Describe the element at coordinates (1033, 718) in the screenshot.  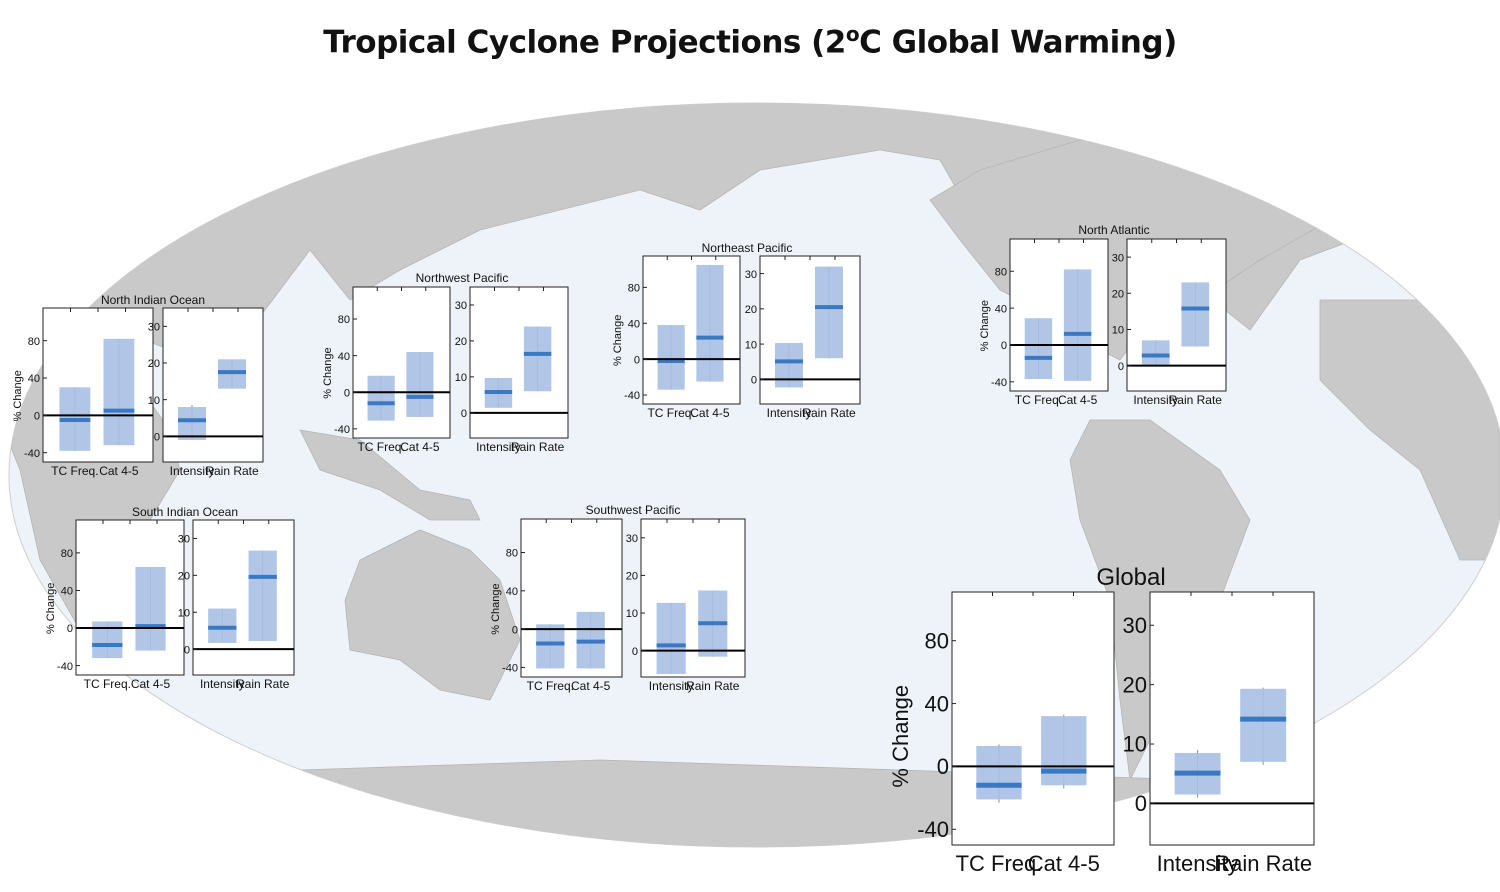
I see `left-panel-frame` at that location.